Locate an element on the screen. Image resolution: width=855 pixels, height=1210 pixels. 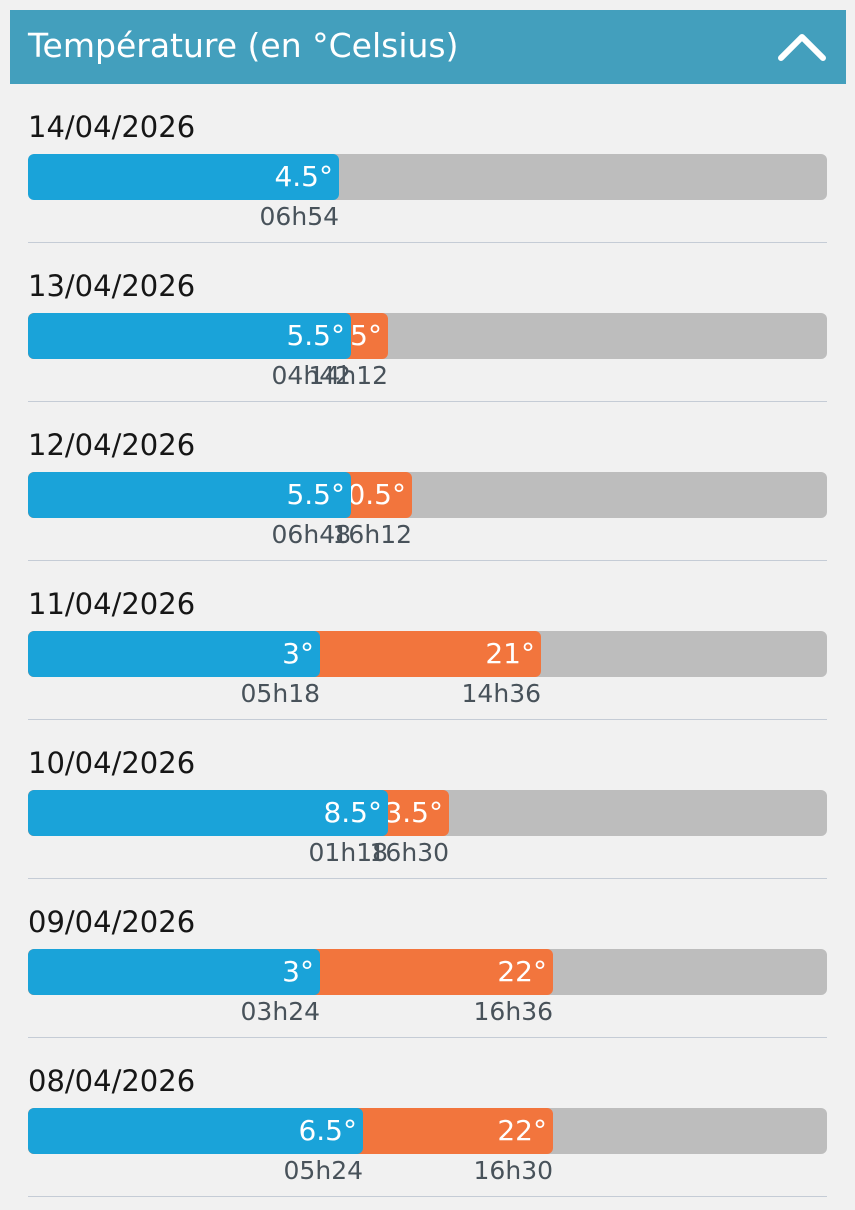
max-time-label: 16h36 is located at coordinates (513, 1011).